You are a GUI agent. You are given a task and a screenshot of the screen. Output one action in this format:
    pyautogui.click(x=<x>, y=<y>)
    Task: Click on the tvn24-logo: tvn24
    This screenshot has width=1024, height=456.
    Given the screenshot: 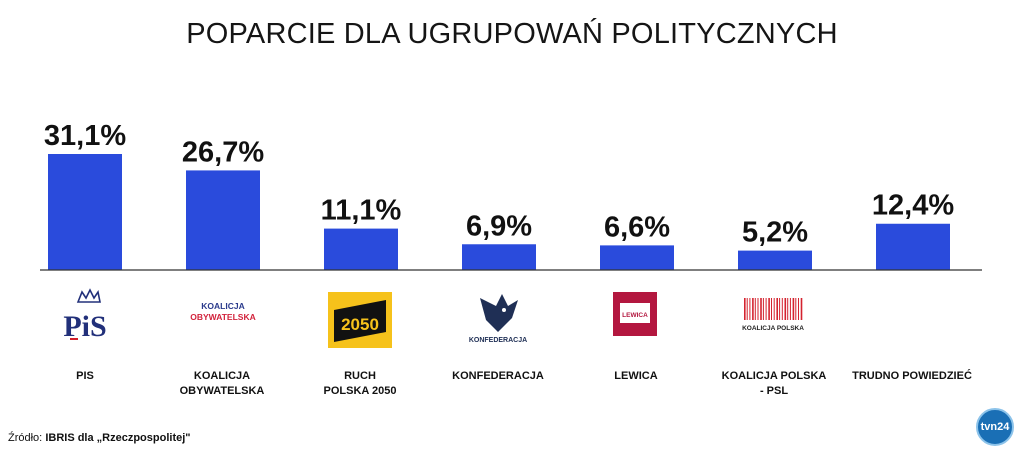 What is the action you would take?
    pyautogui.click(x=995, y=427)
    